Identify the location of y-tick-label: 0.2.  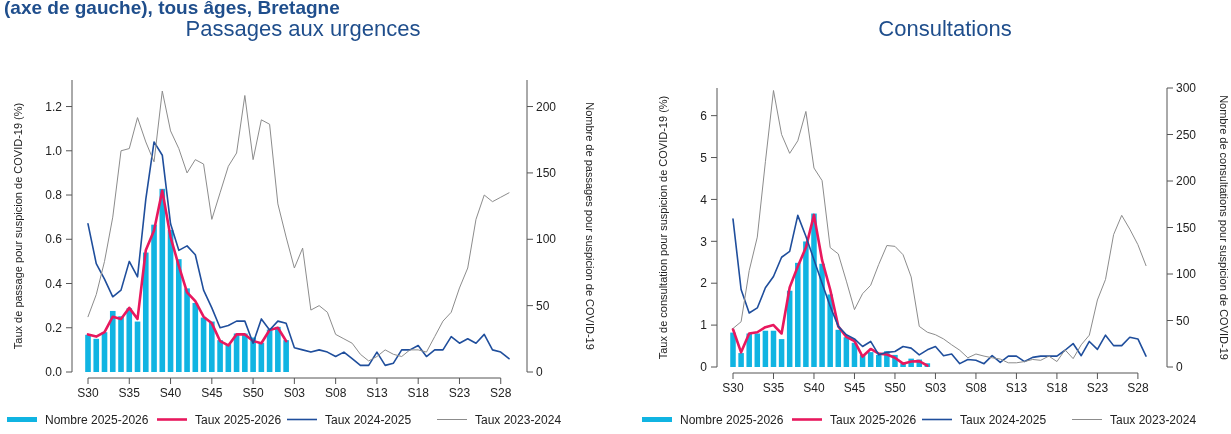
(54, 327).